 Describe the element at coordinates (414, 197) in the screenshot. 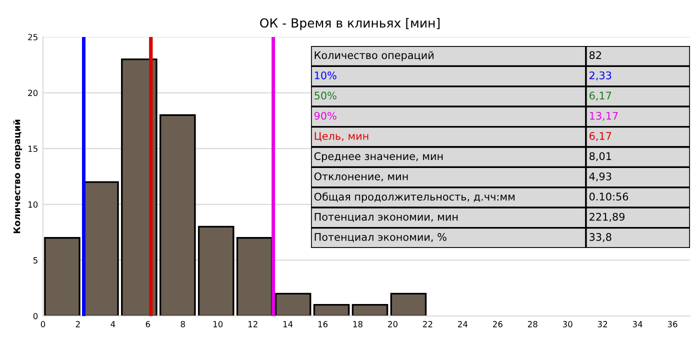

I see `annotation: Общая продолжительность, д.чч:мм` at that location.